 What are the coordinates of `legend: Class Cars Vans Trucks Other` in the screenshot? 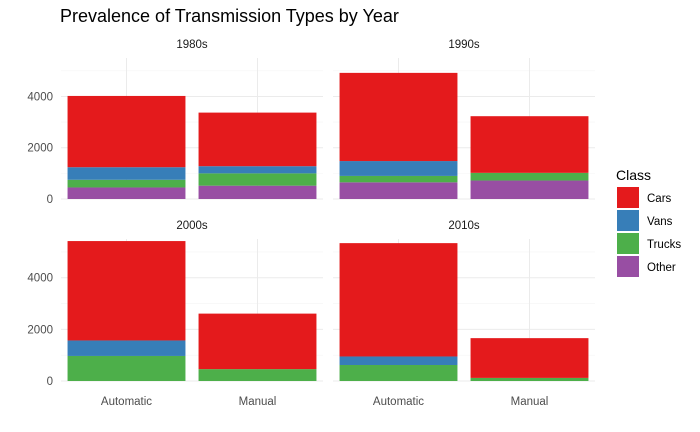 It's located at (648, 222).